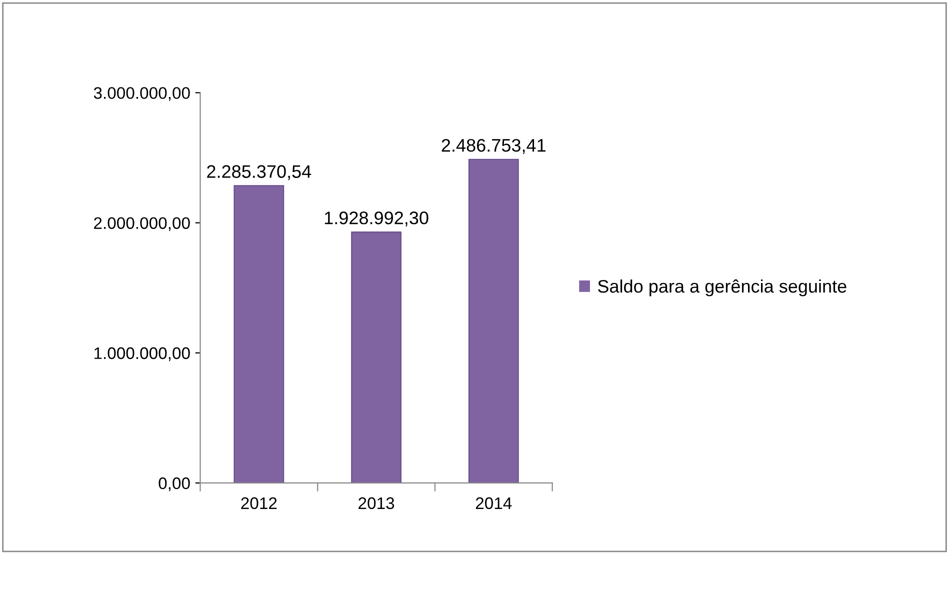 This screenshot has width=949, height=606. I want to click on x-tick-label: 2014, so click(494, 503).